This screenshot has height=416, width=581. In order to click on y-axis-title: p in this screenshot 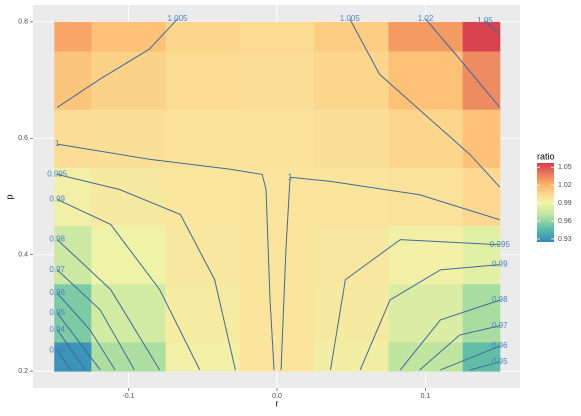, I will do `click(9, 196)`.